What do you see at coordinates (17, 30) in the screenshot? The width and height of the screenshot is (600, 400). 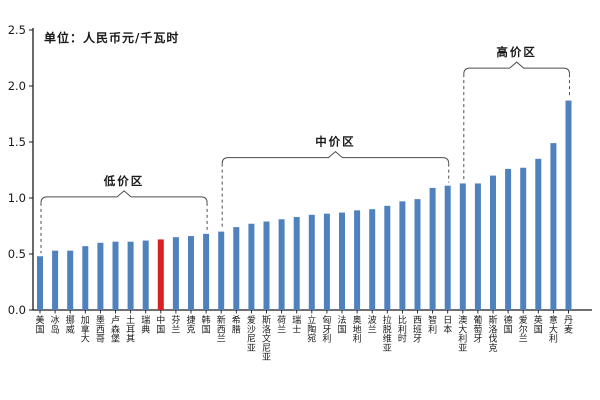 I see `y-tick-label: 2.5` at bounding box center [17, 30].